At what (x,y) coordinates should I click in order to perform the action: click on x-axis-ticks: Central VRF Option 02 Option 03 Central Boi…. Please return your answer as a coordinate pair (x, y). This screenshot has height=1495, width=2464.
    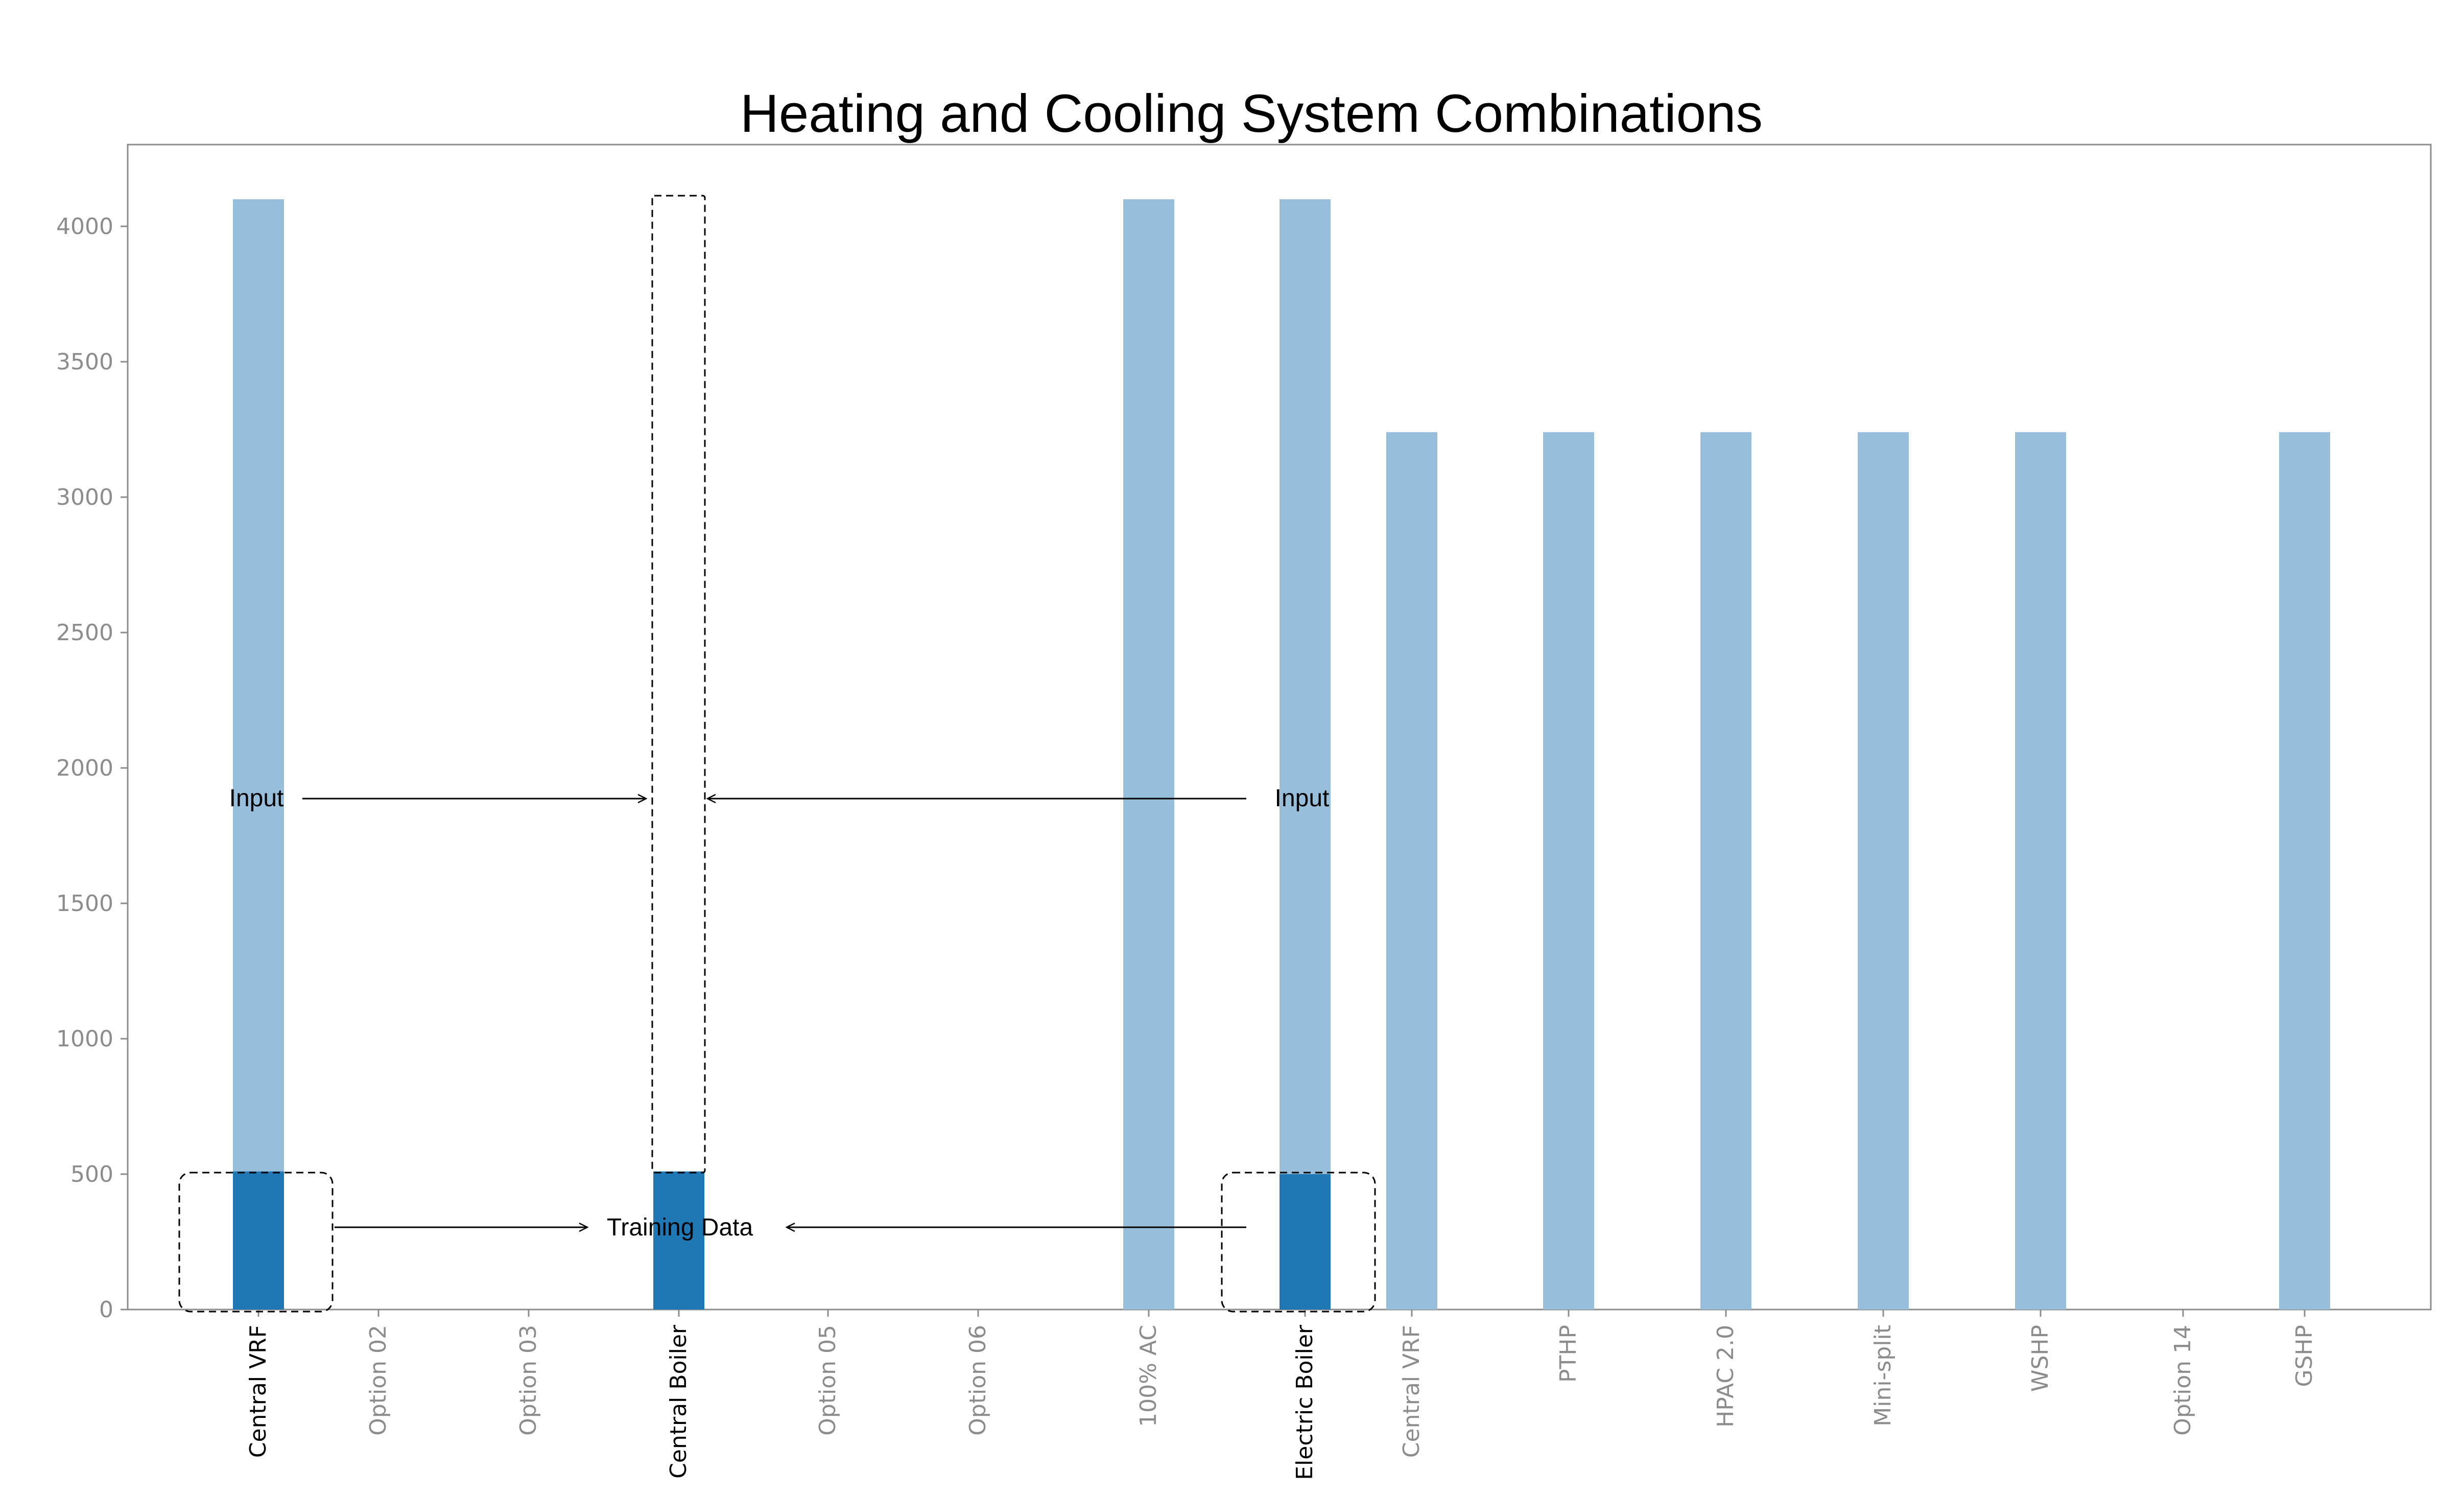
    Looking at the image, I should click on (1281, 1395).